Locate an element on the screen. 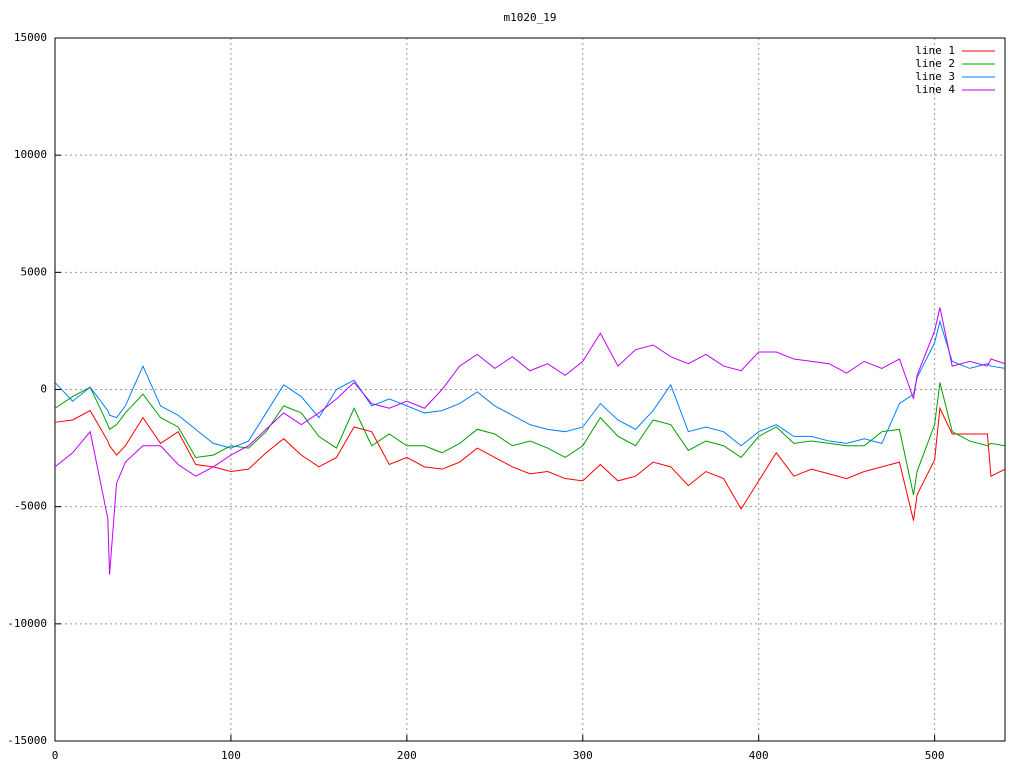  legend-label: line 2 is located at coordinates (935, 63).